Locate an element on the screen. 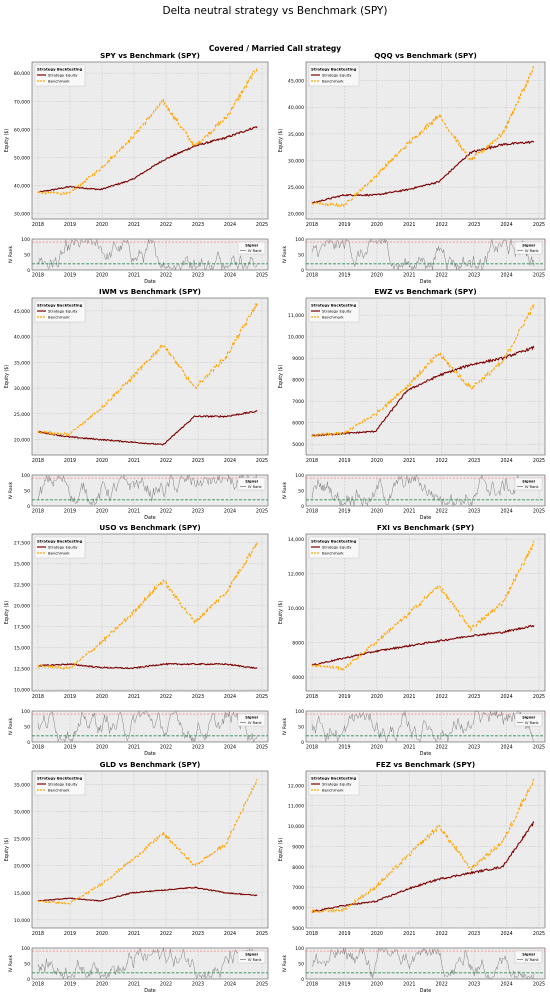 The image size is (550, 998). y-tick-label: 30,000 is located at coordinates (22, 214).